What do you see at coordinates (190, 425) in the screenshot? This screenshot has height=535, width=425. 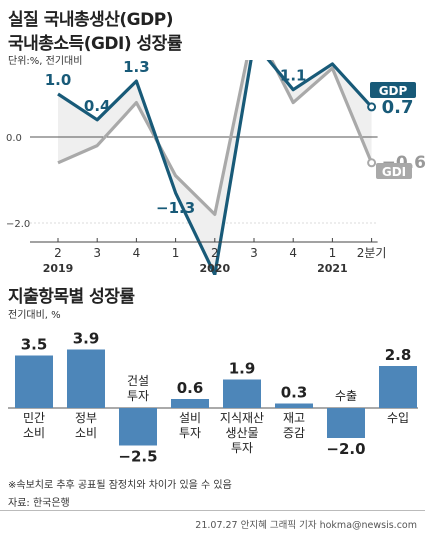 I see `bar-category-label: 설비 투자` at bounding box center [190, 425].